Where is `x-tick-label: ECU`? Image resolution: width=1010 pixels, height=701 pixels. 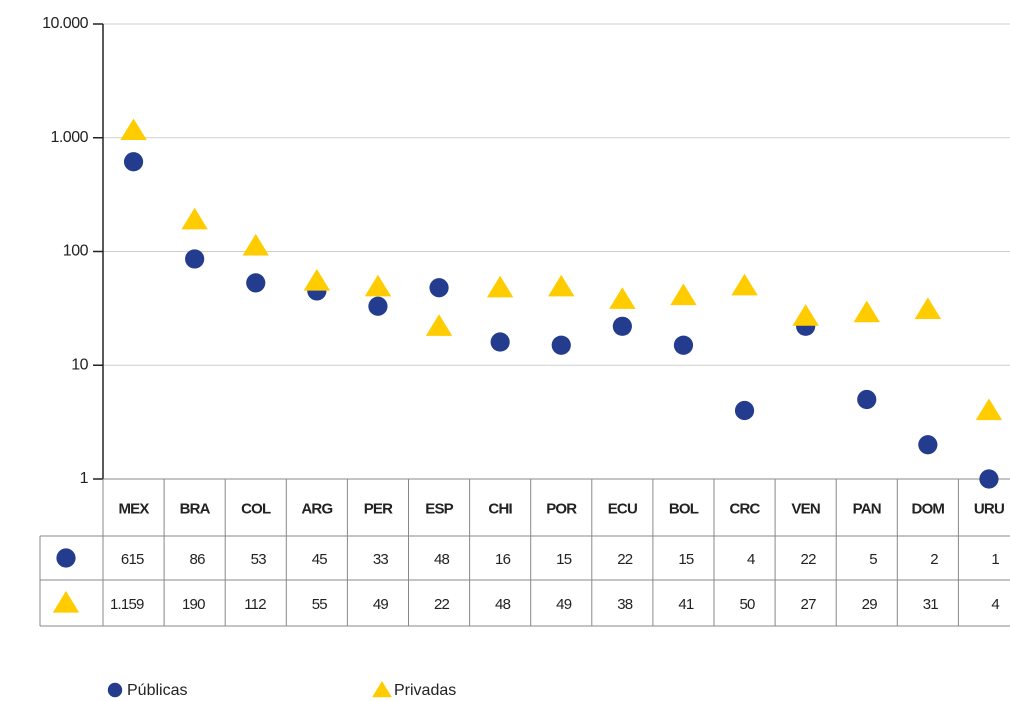 x-tick-label: ECU is located at coordinates (622, 508).